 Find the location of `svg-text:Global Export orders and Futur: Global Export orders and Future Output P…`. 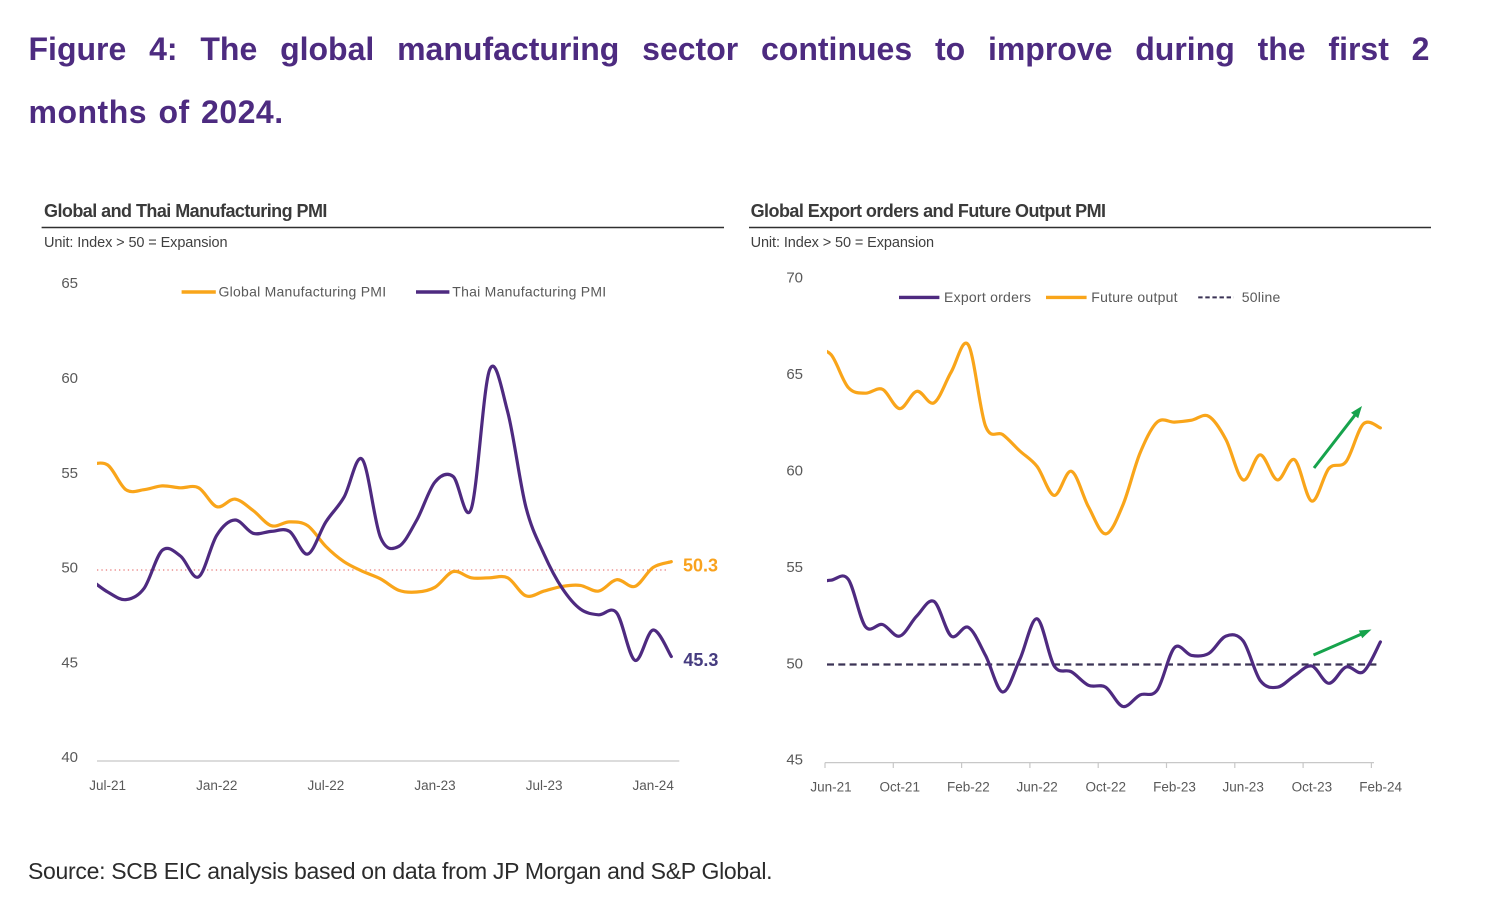

svg-text:Global Export orders and Futur: Global Export orders and Future Output P… is located at coordinates (928, 211).